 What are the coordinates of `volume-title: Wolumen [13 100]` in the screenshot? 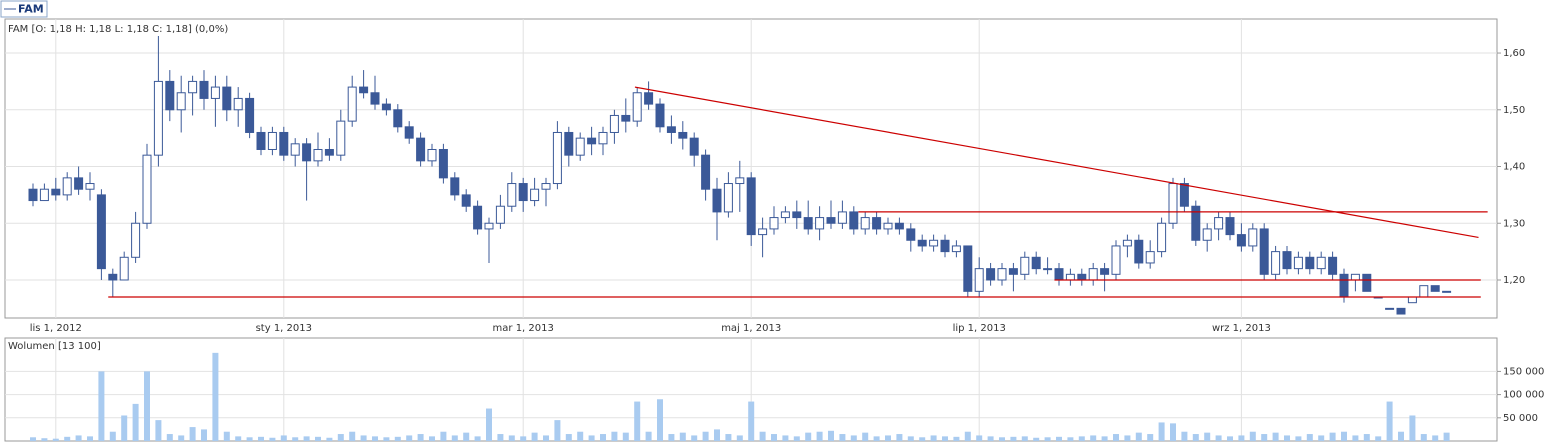 It's located at (54, 346).